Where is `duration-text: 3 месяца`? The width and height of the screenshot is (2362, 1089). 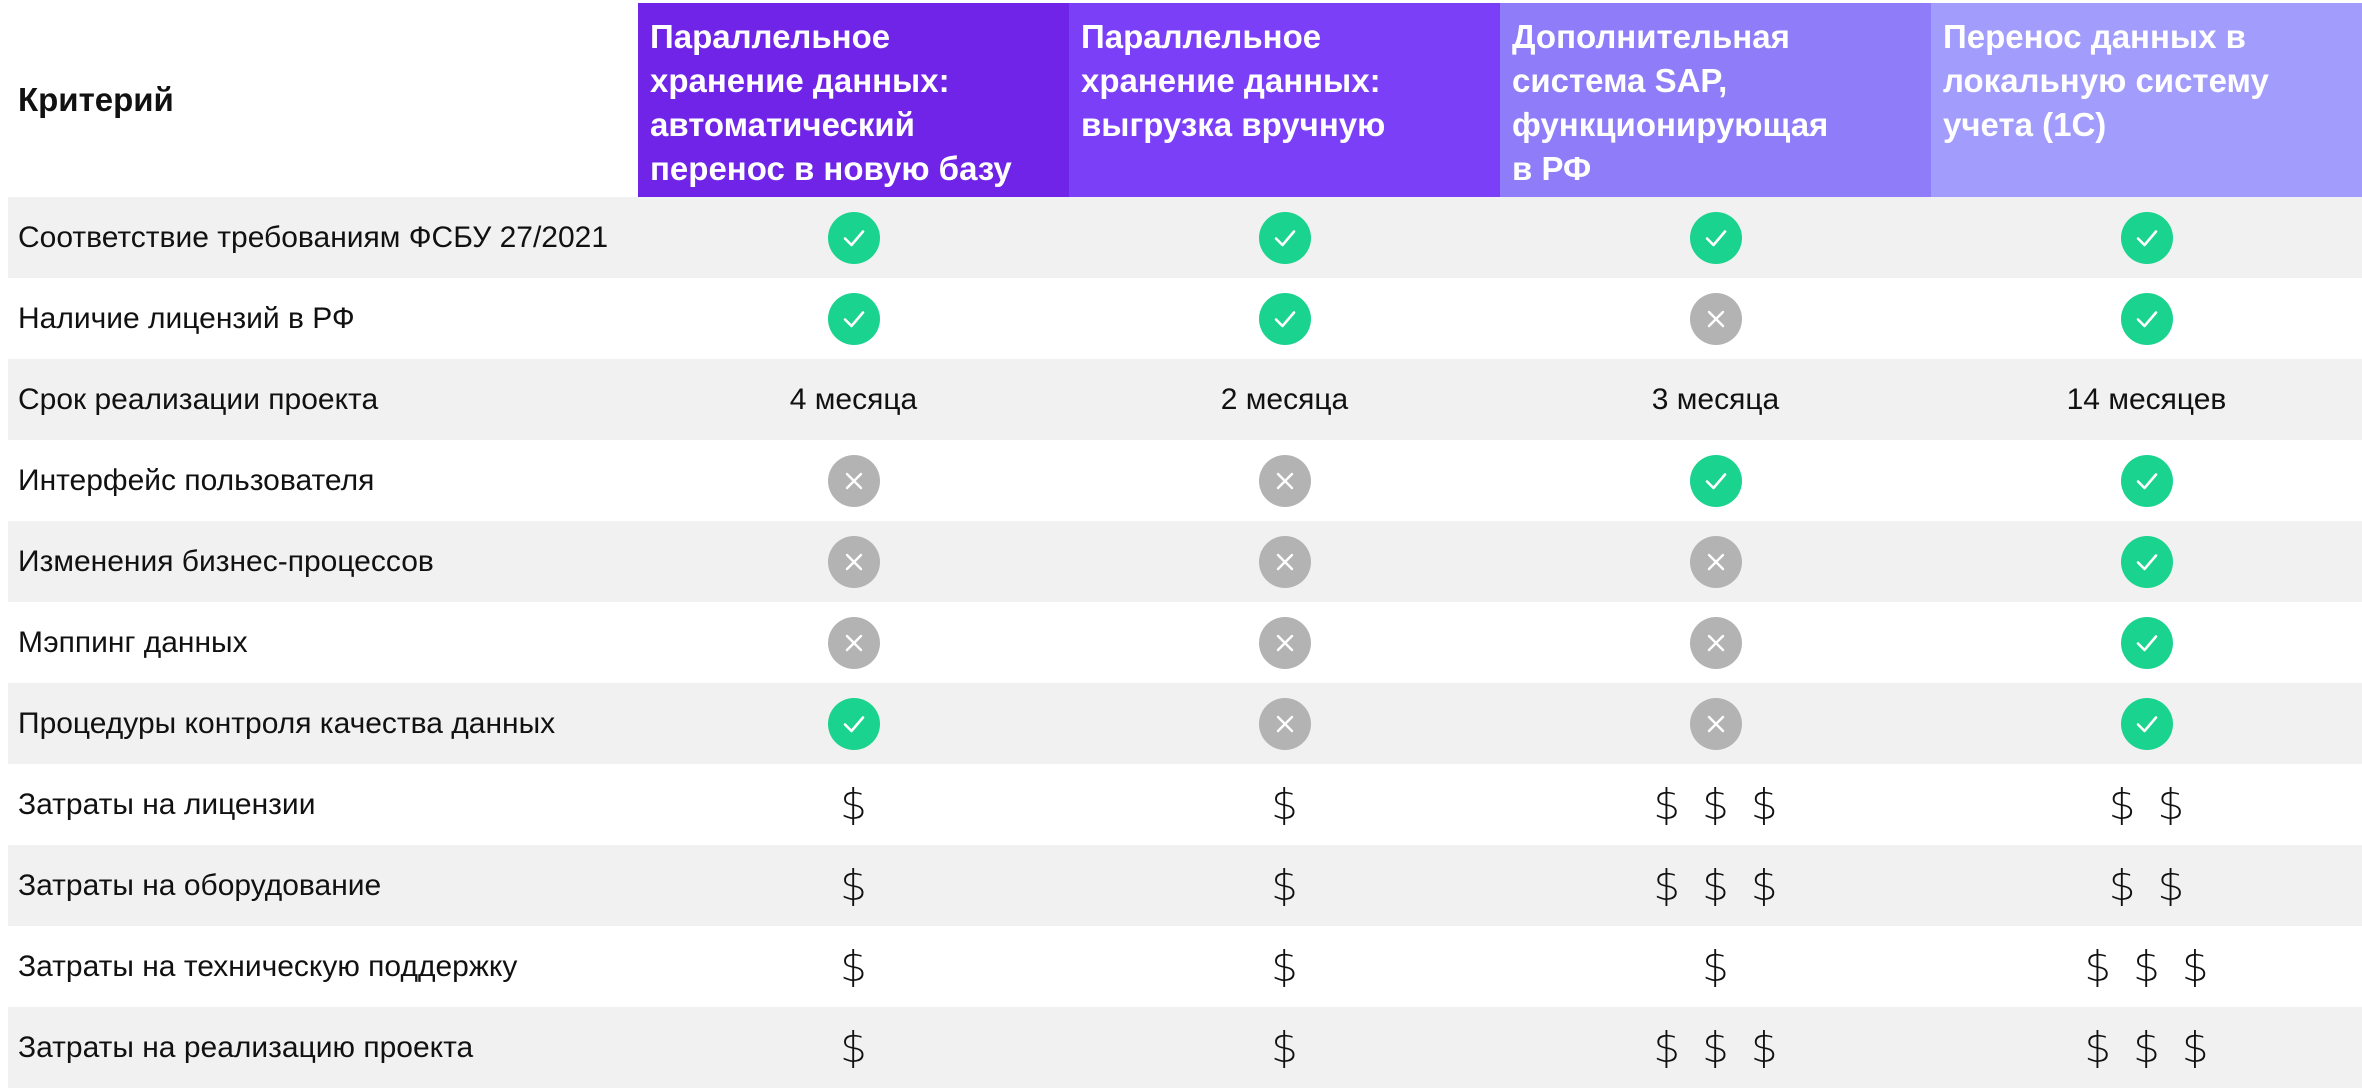 duration-text: 3 месяца is located at coordinates (1715, 399).